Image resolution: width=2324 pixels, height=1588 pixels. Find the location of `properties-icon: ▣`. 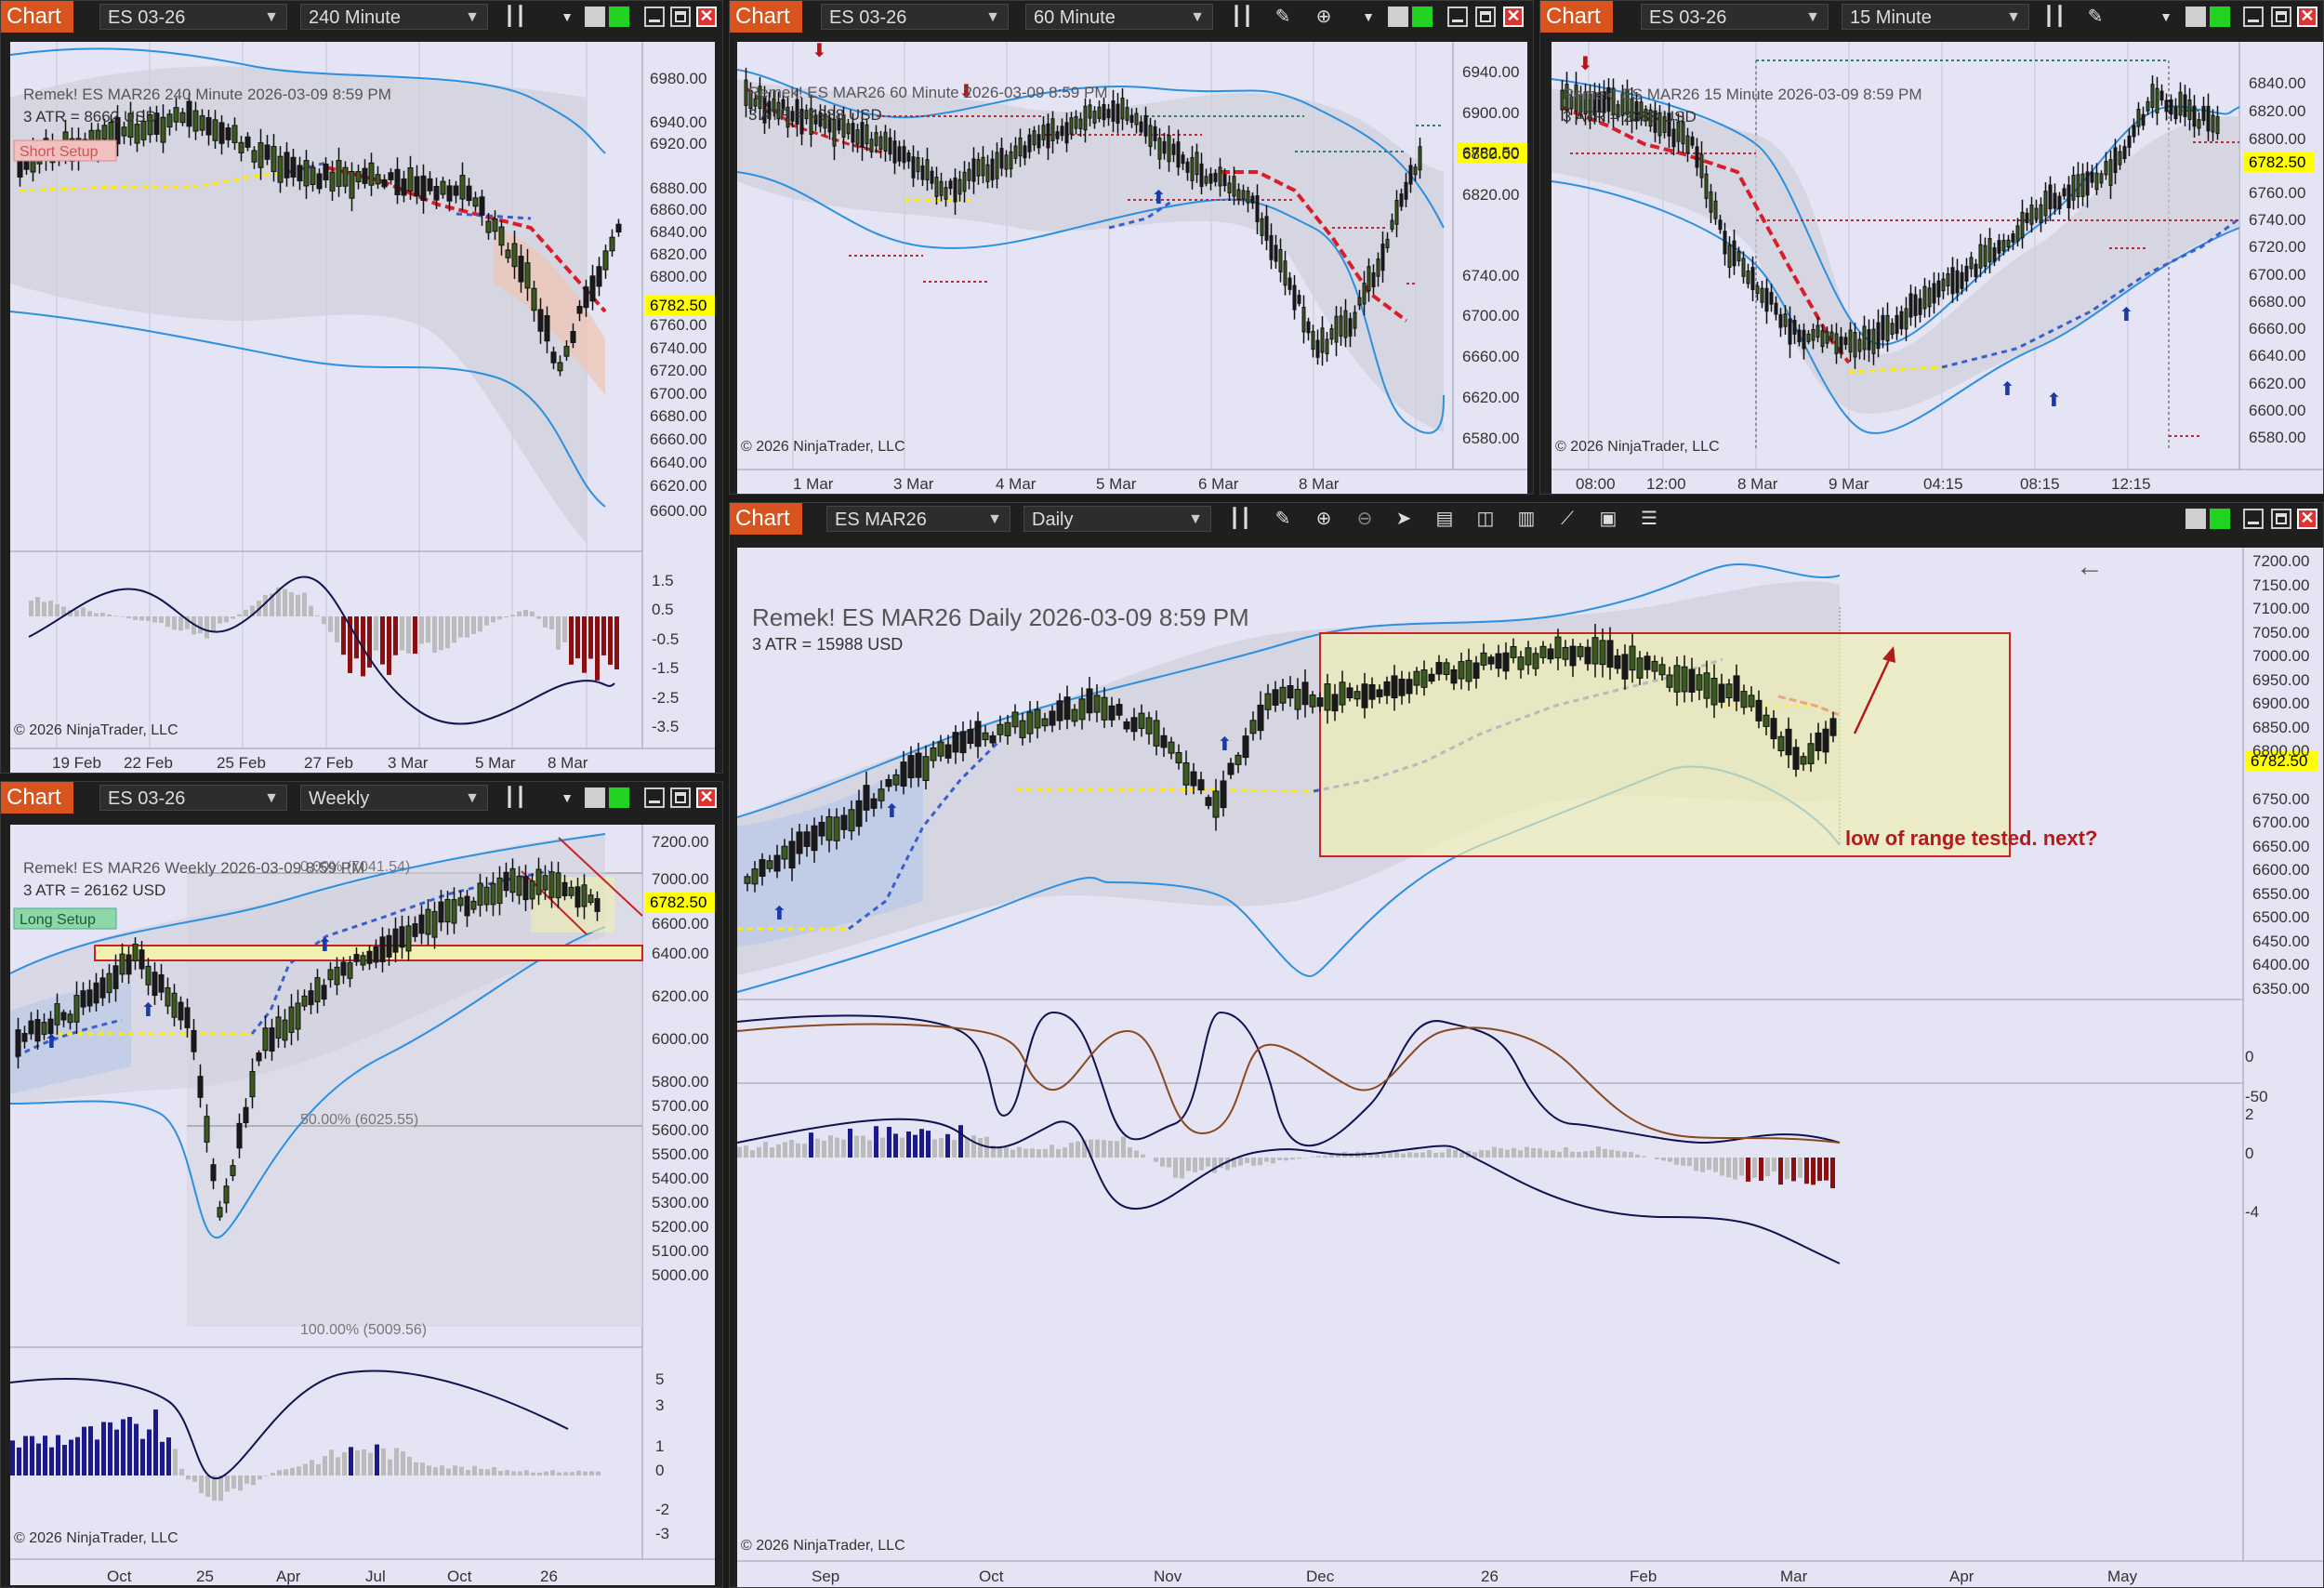

properties-icon: ▣ is located at coordinates (1608, 519).